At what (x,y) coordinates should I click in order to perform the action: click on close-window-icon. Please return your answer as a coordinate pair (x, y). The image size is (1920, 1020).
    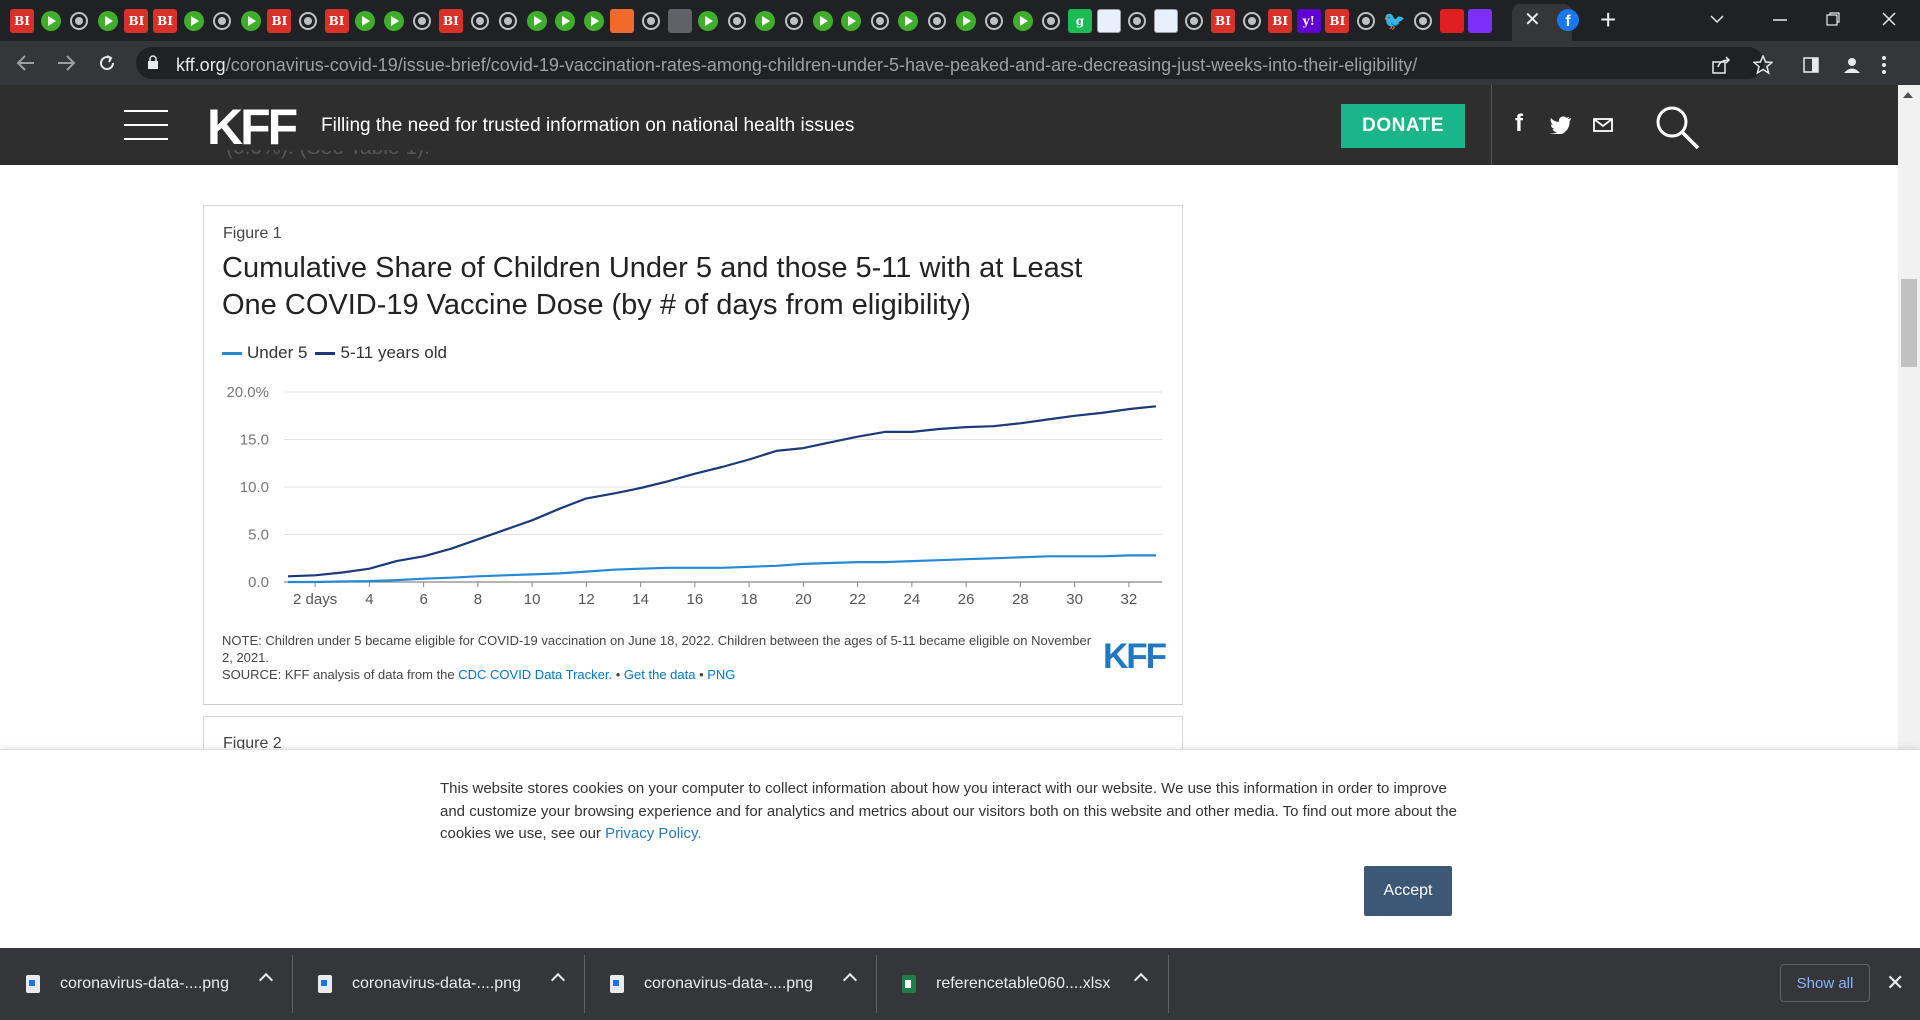
    Looking at the image, I should click on (1889, 19).